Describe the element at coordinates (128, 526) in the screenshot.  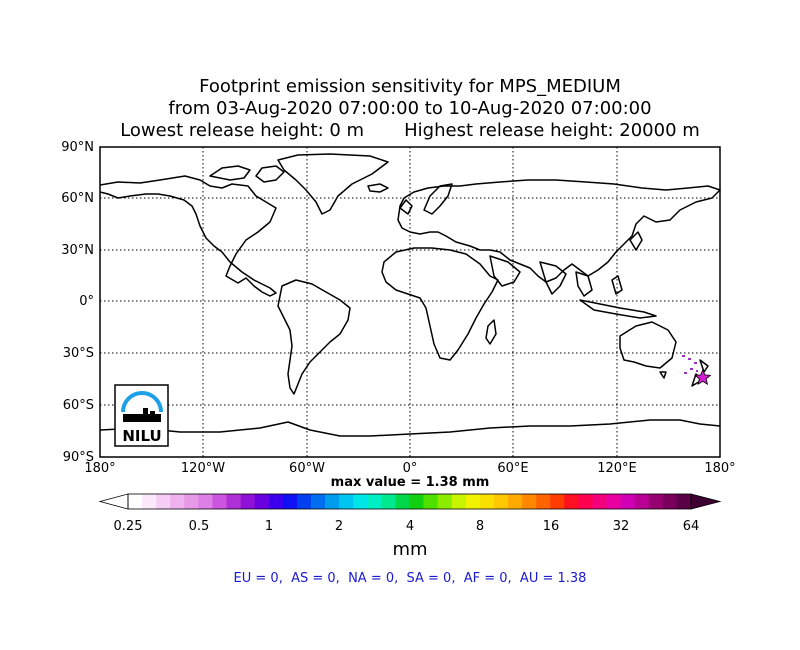
I see `colorbar-tick: 0.25` at that location.